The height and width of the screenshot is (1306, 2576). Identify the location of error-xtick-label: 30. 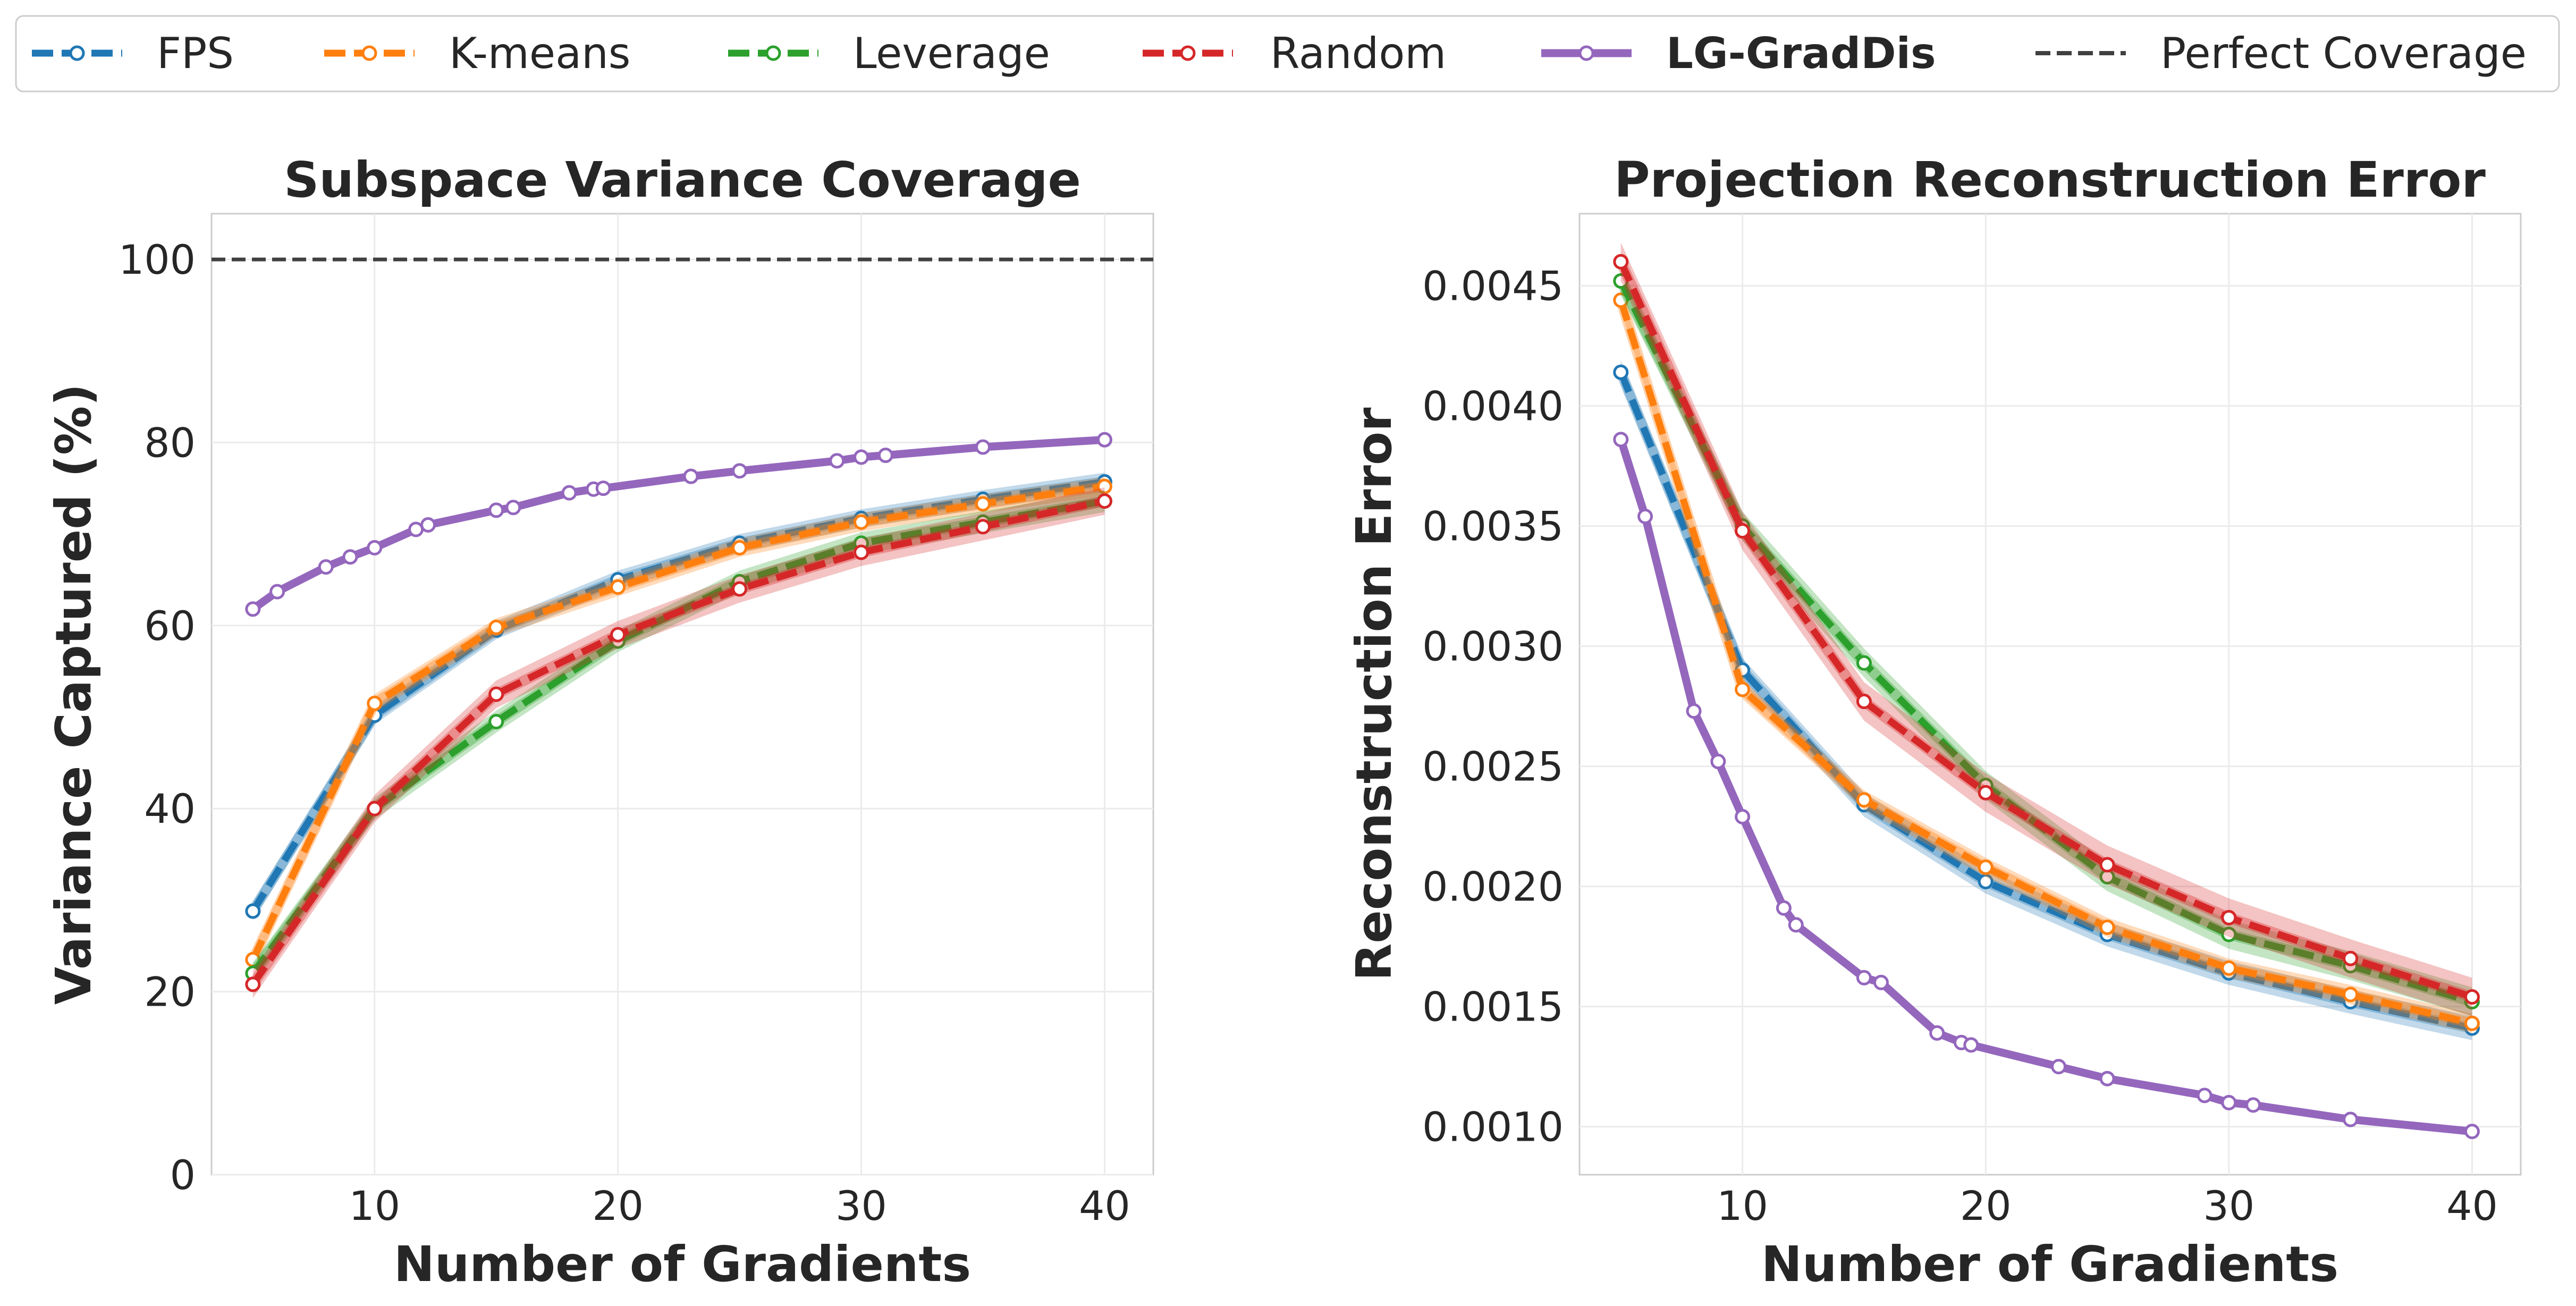
(2228, 1205).